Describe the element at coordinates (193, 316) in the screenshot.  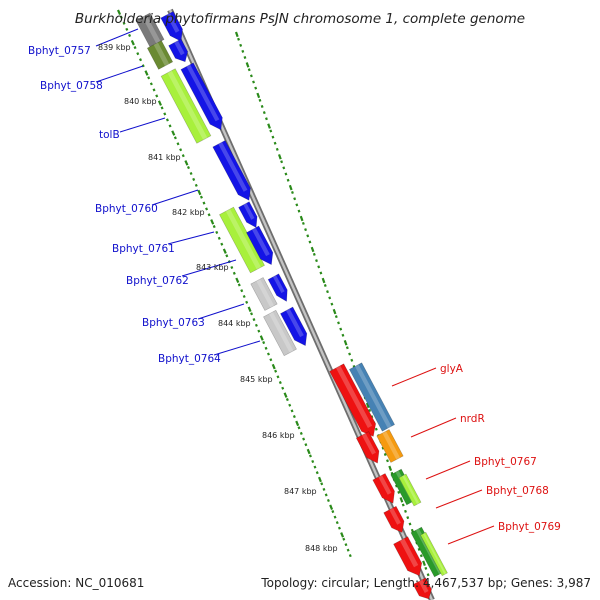
I see `left-gene-label: Bphyt_0763` at that location.